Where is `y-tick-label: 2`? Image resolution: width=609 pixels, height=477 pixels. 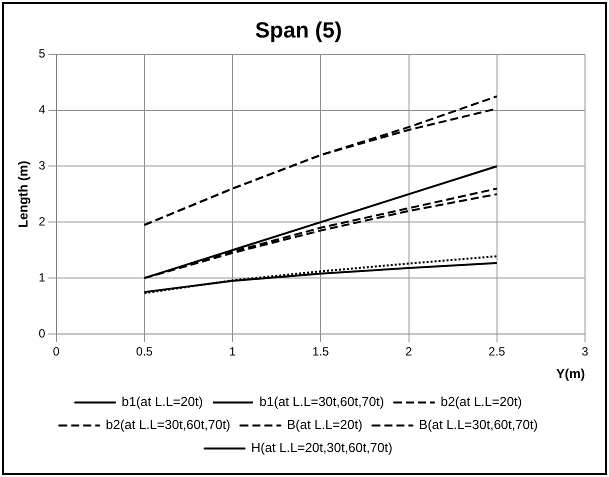 y-tick-label: 2 is located at coordinates (42, 221).